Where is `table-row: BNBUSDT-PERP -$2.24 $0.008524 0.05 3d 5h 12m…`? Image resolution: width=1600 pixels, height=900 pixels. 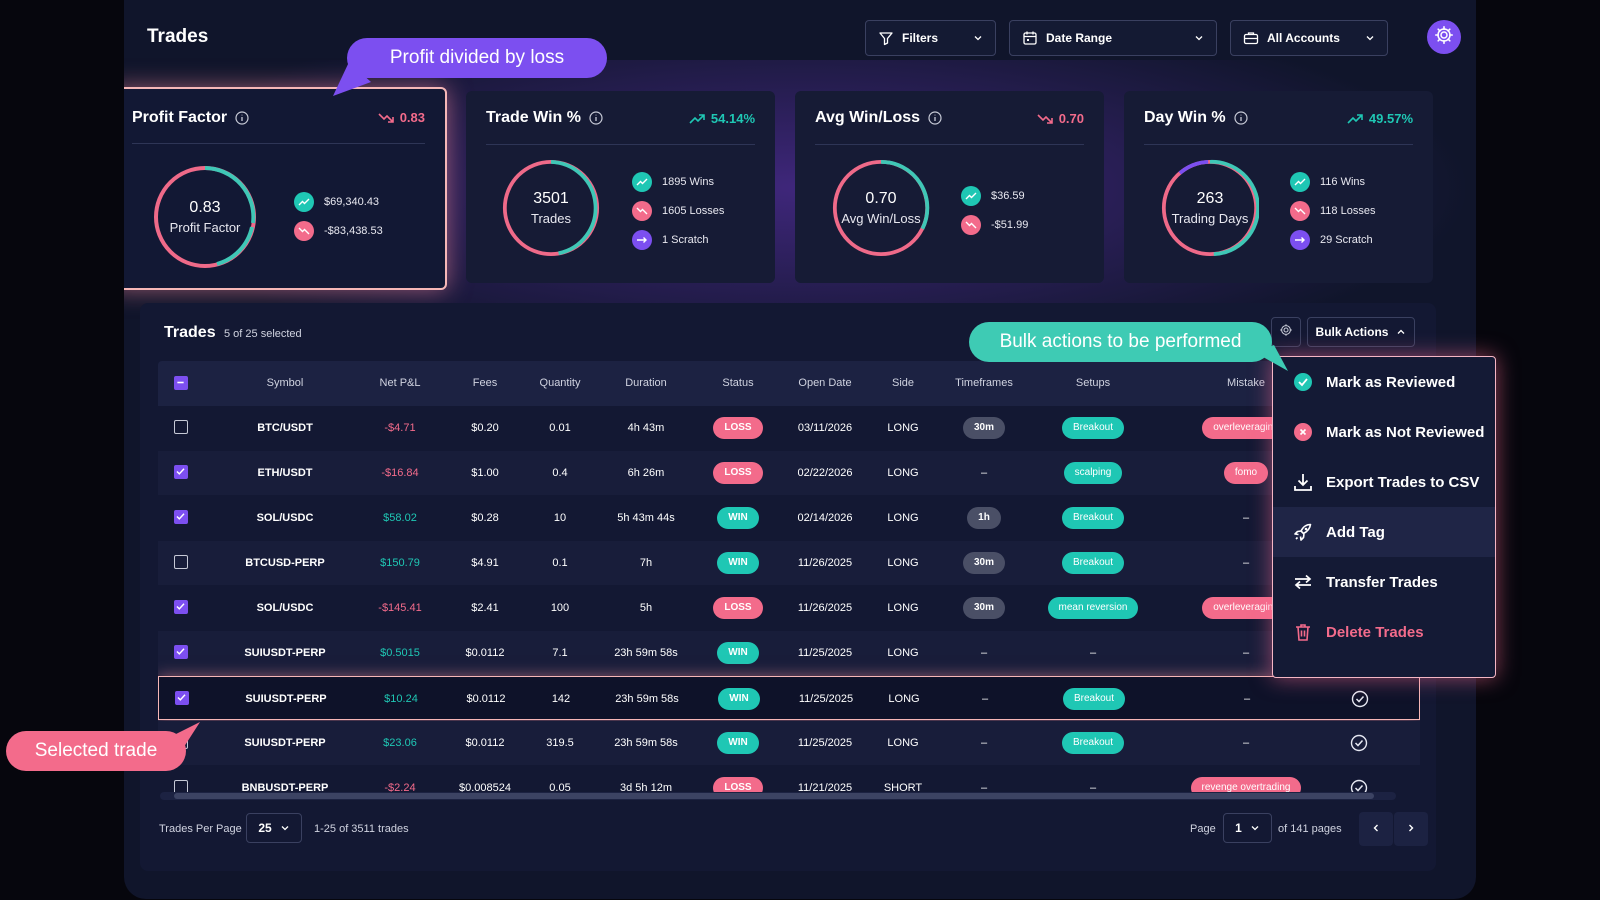 table-row: BNBUSDT-PERP -$2.24 $0.008524 0.05 3d 5h 12m… is located at coordinates (789, 779).